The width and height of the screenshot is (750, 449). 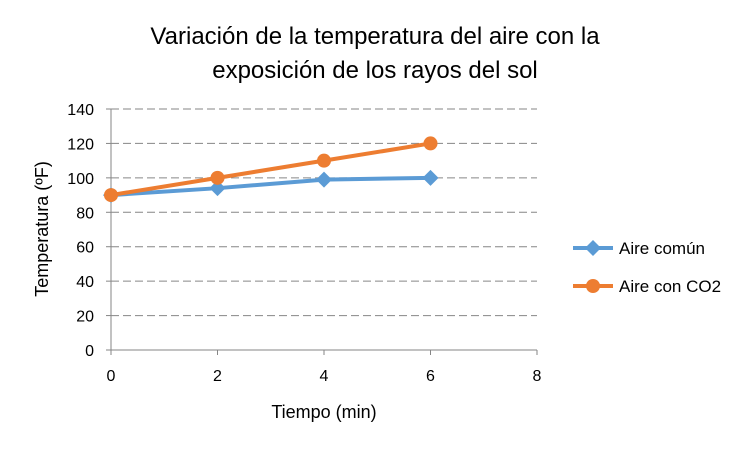 What do you see at coordinates (662, 248) in the screenshot?
I see `legend-label: Aire común` at bounding box center [662, 248].